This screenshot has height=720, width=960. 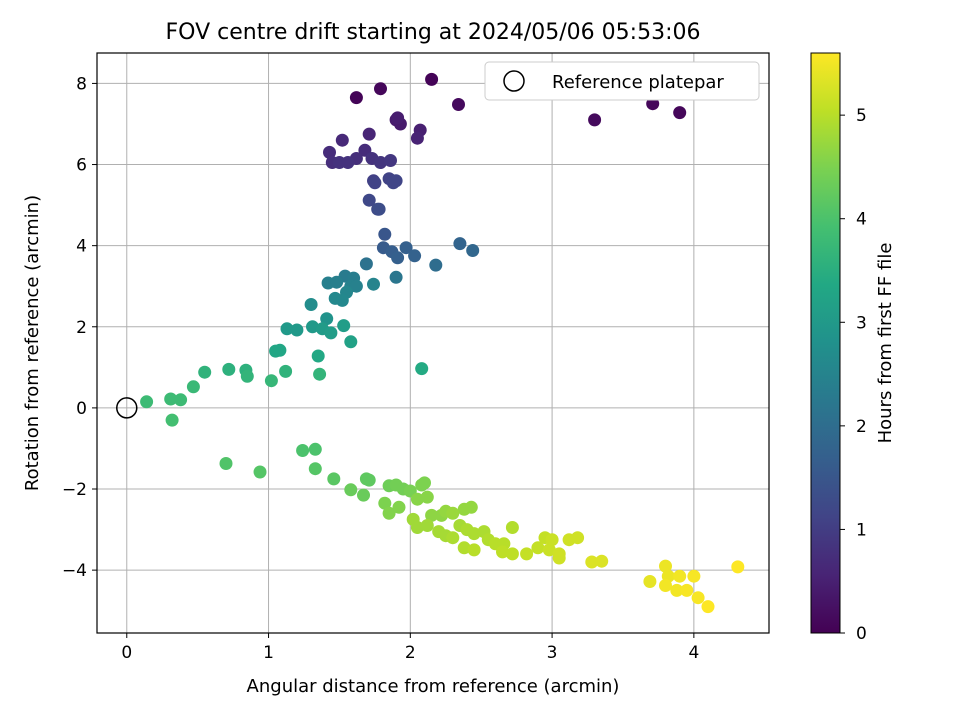 I want to click on y-axis-ticks: −4 −2 0 2 4 6 8, so click(x=79, y=327).